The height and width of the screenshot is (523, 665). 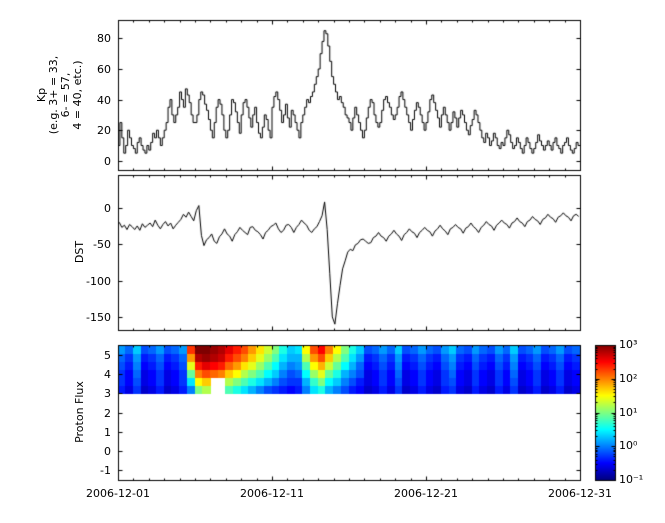 What do you see at coordinates (105, 470) in the screenshot?
I see `proton_flux-ytick-label-0: -1` at bounding box center [105, 470].